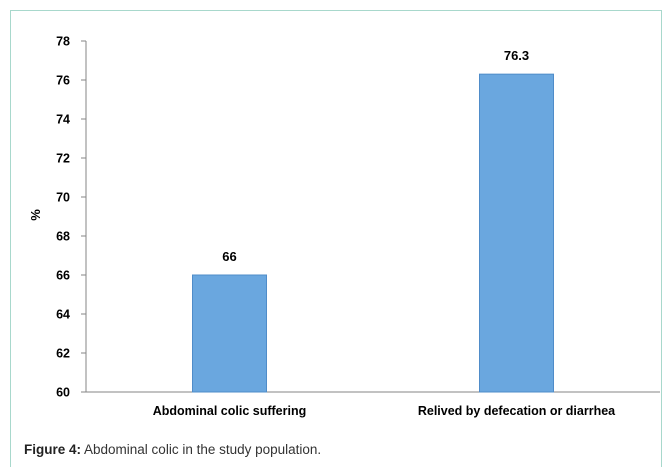 The image size is (664, 469). I want to click on y-tick-label: 70, so click(63, 198).